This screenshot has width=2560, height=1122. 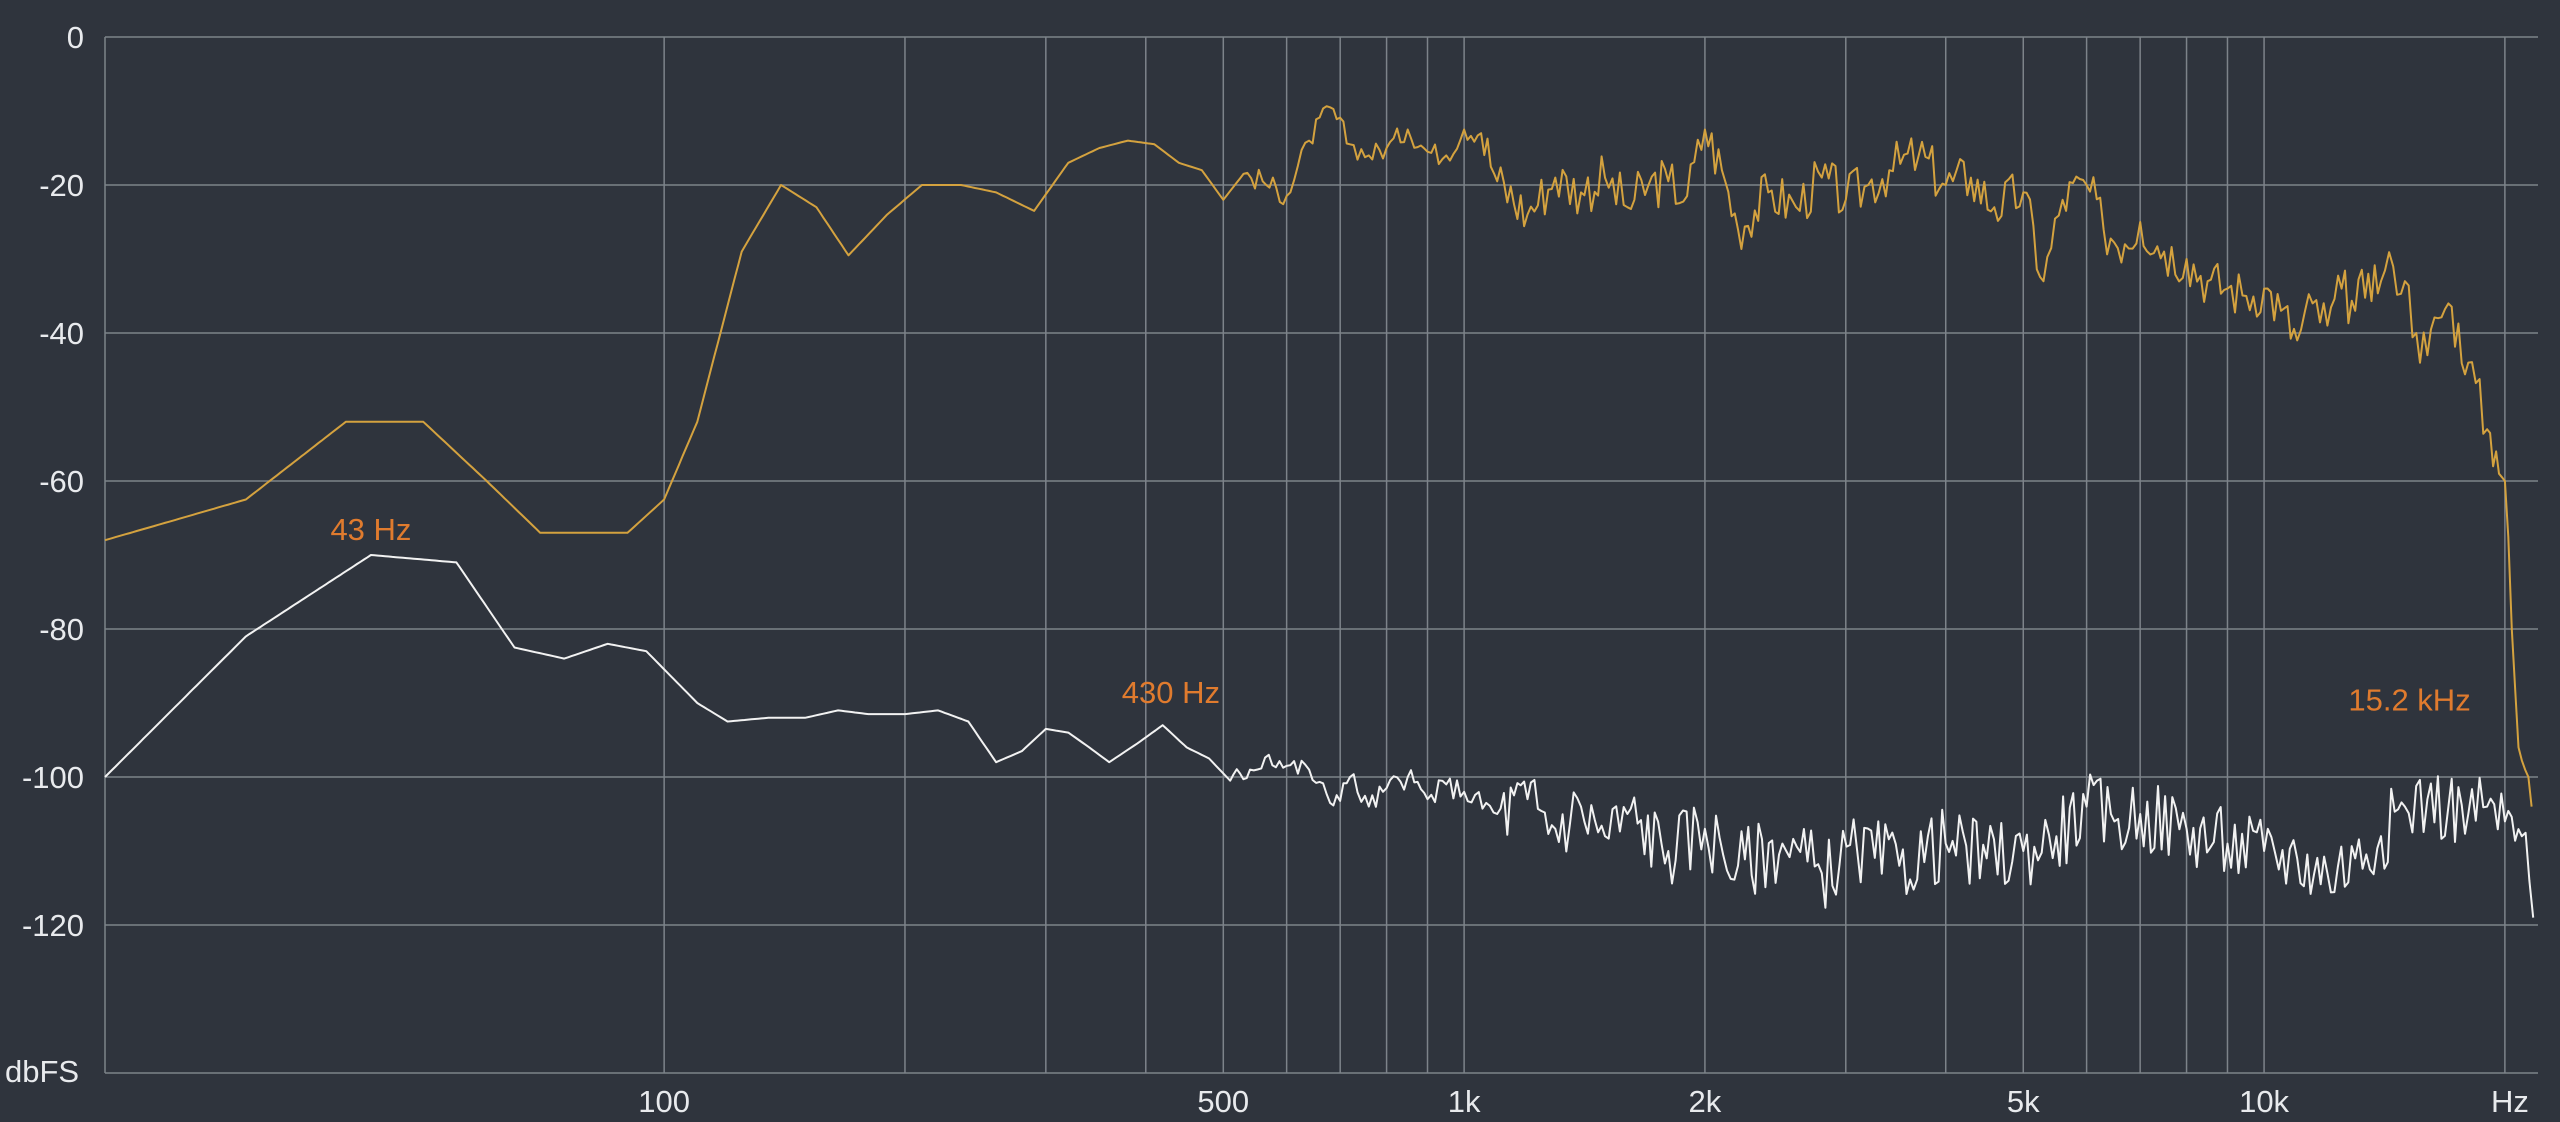 I want to click on x-tick-label: 2k, so click(x=1705, y=1101).